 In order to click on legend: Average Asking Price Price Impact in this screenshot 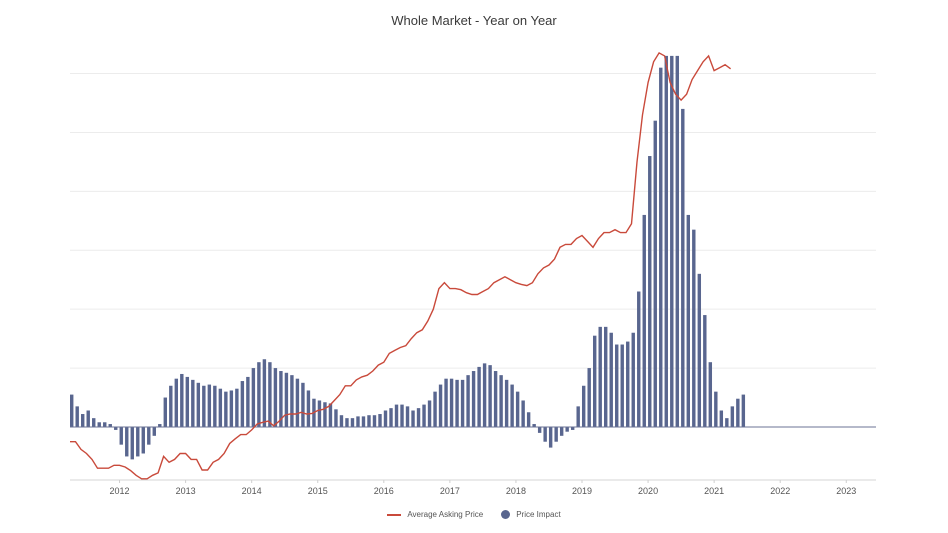, I will do `click(474, 514)`.